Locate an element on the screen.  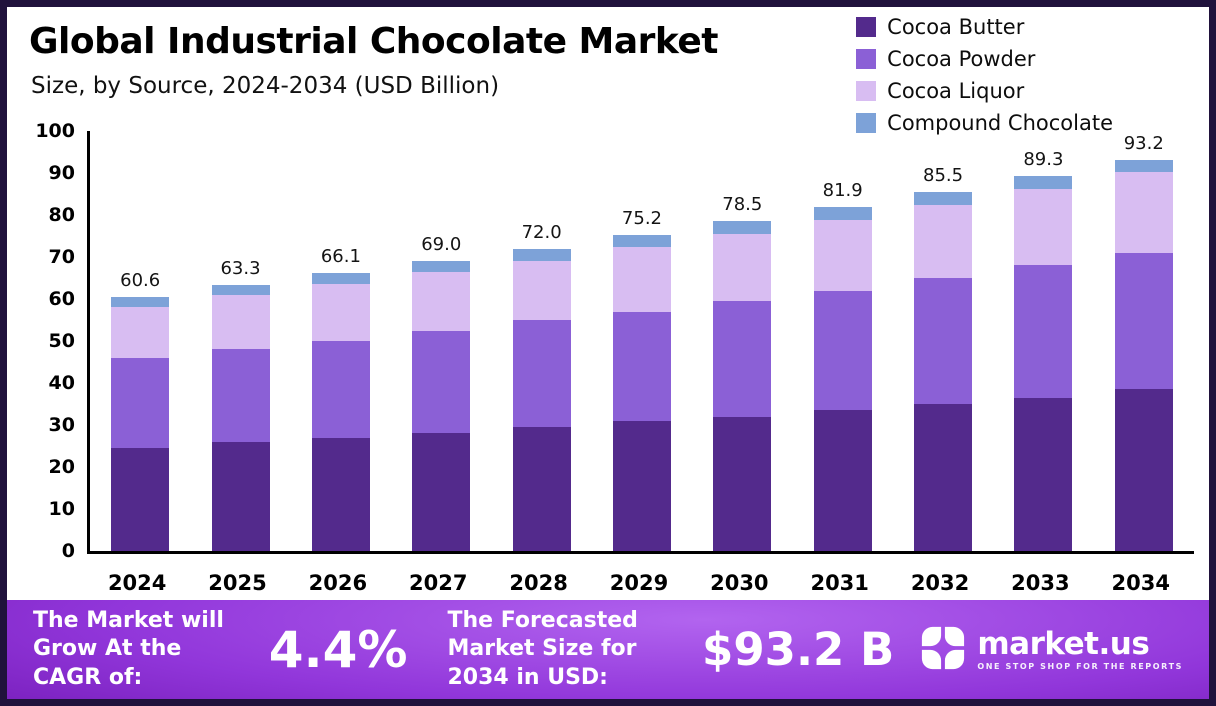
forecast-value: $93.2 B is located at coordinates (798, 649).